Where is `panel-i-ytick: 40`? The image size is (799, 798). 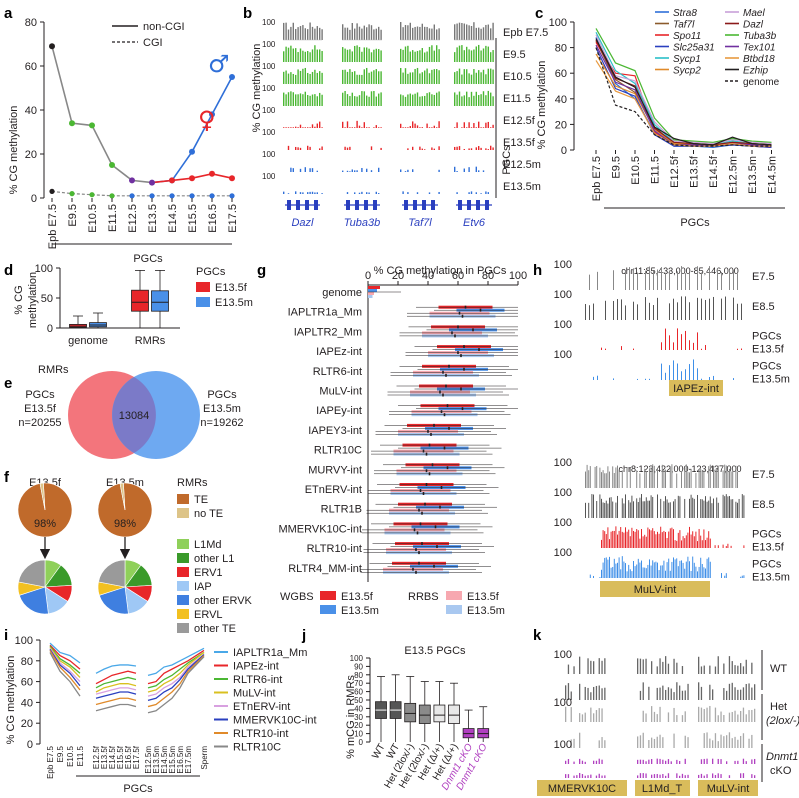
panel-i-ytick: 40 is located at coordinates (27, 703).